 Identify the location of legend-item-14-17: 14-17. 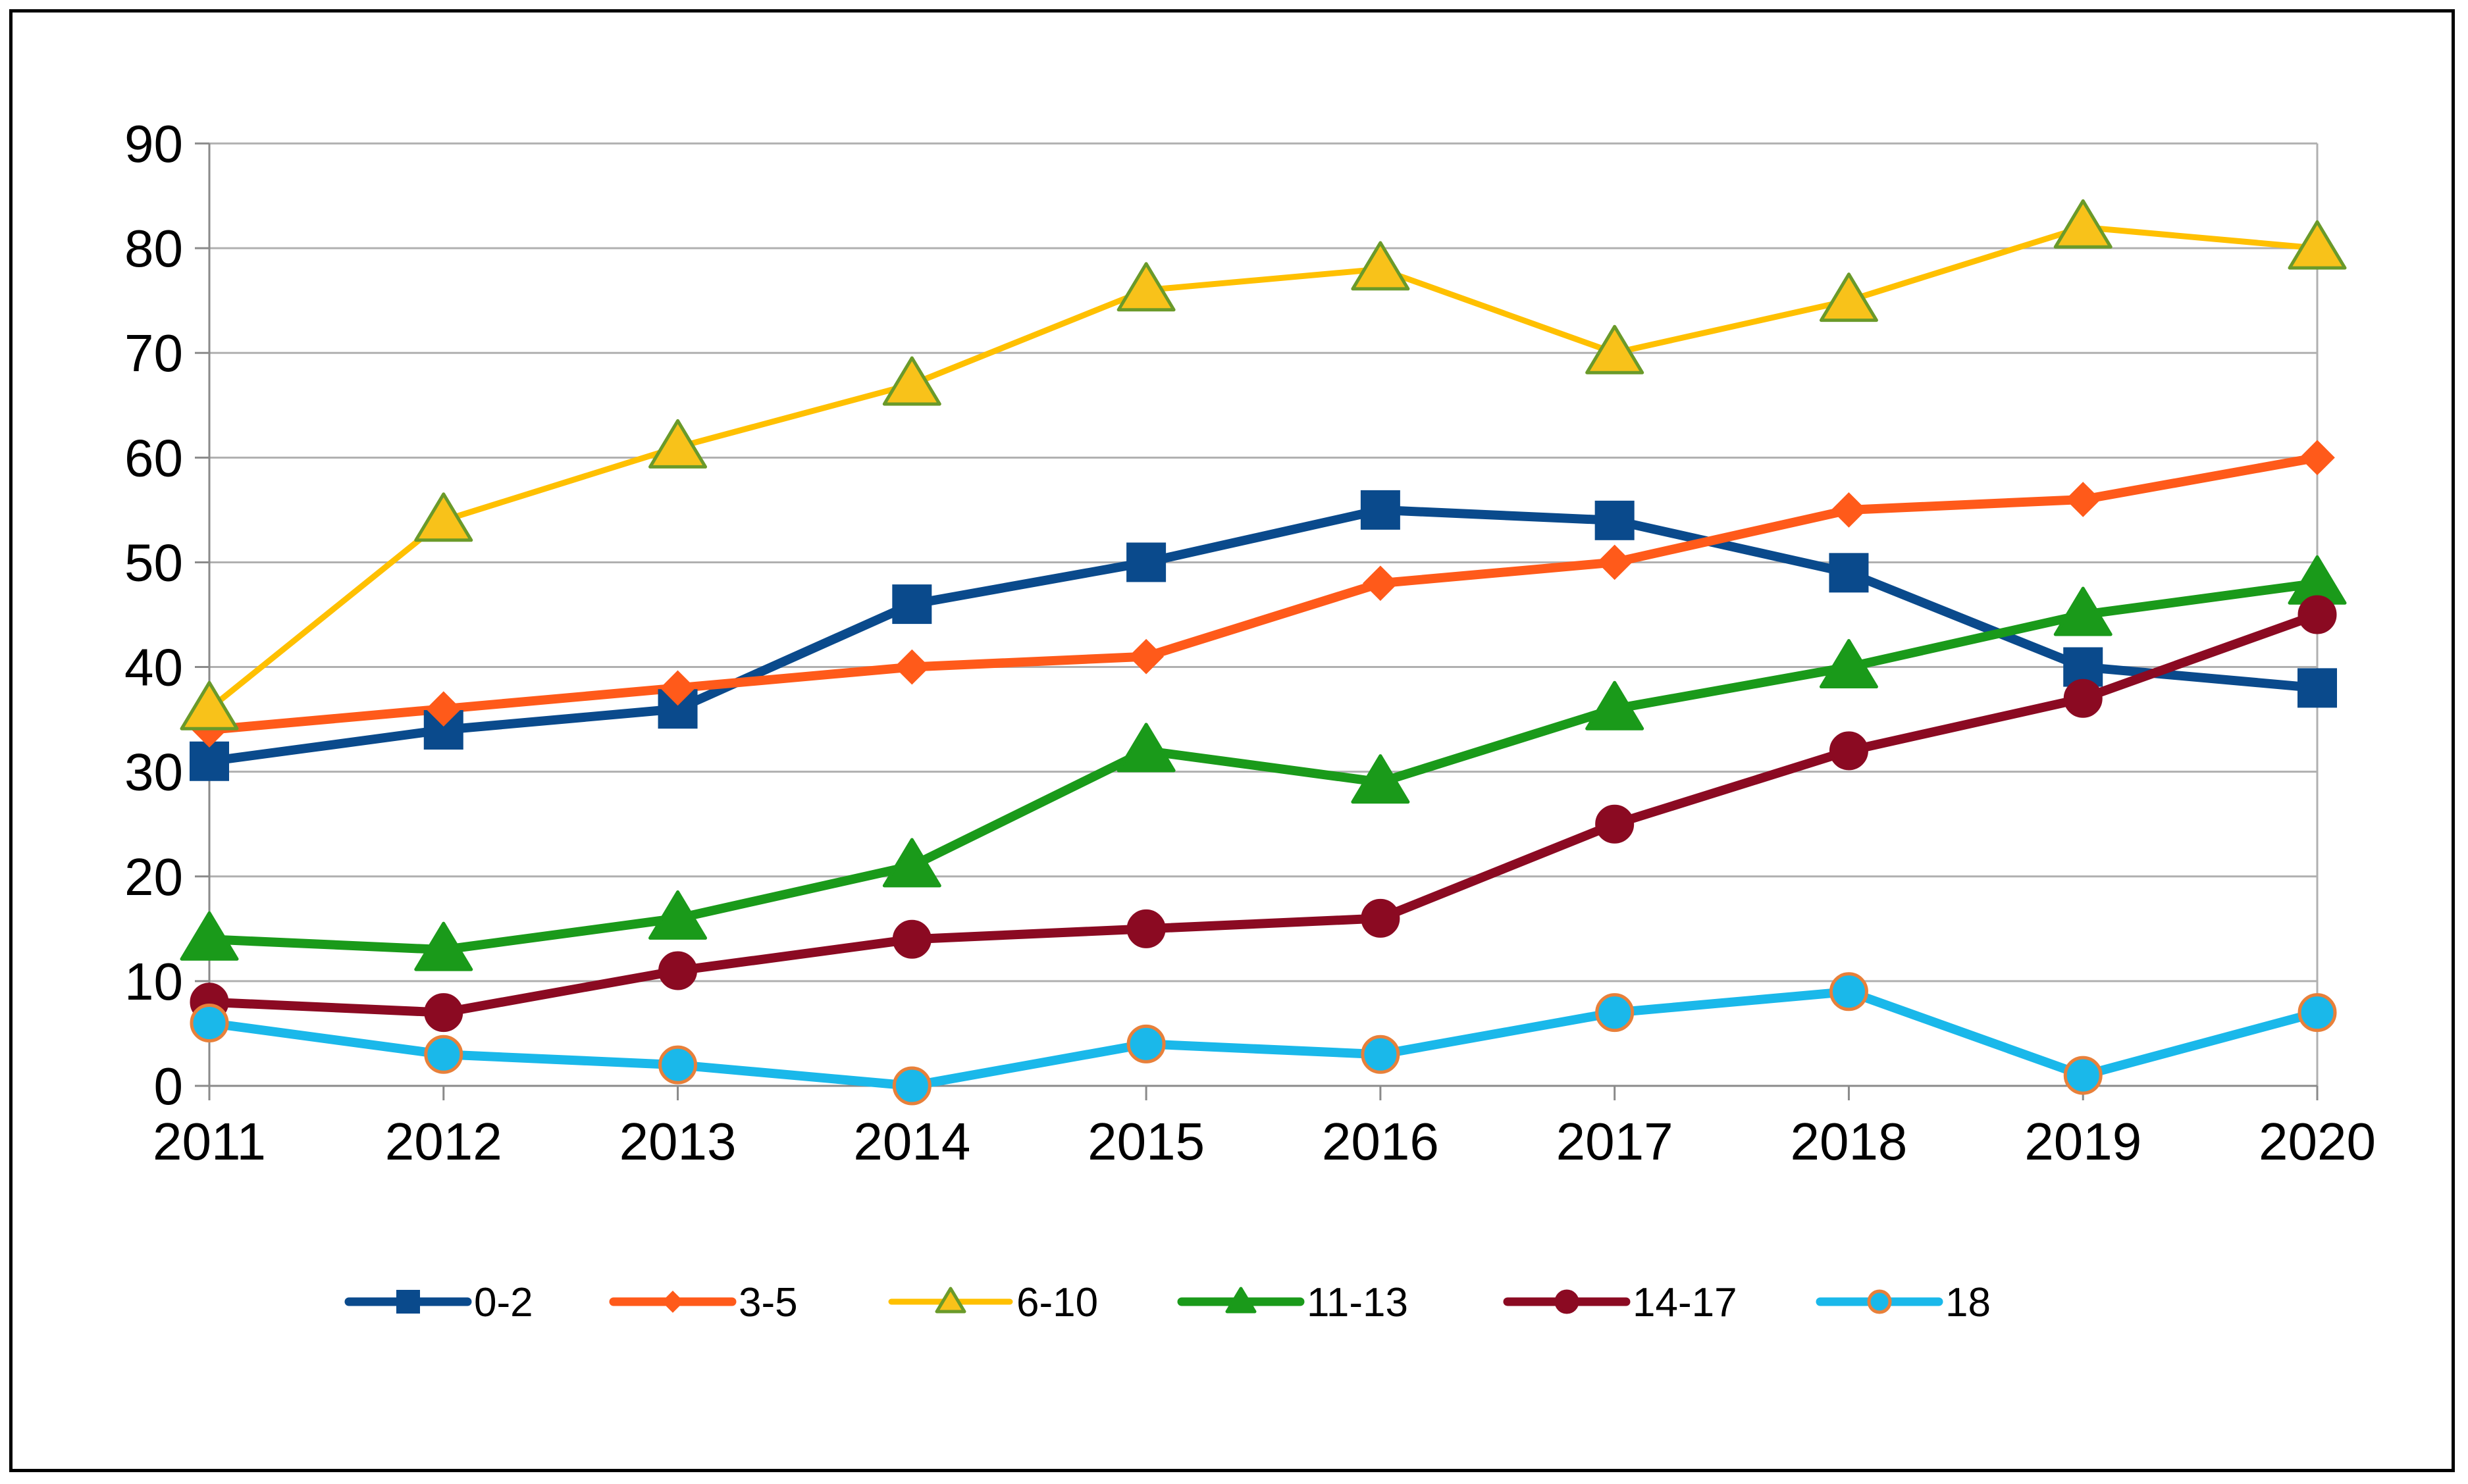
(1620, 1302).